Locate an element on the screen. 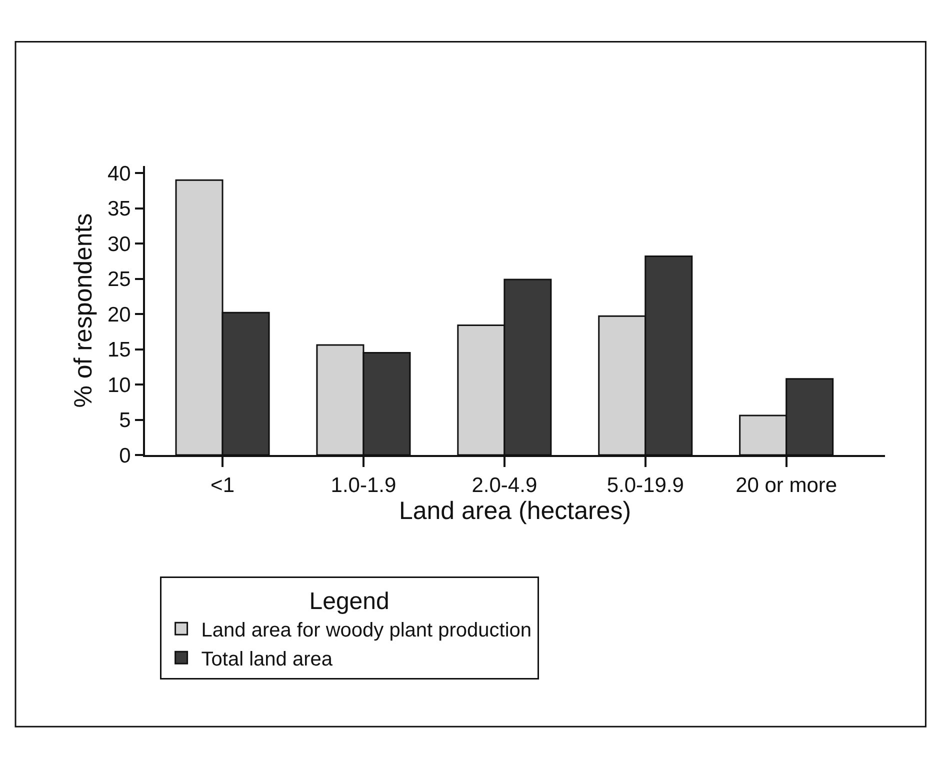  x-tick-label: 20 or more is located at coordinates (787, 486).